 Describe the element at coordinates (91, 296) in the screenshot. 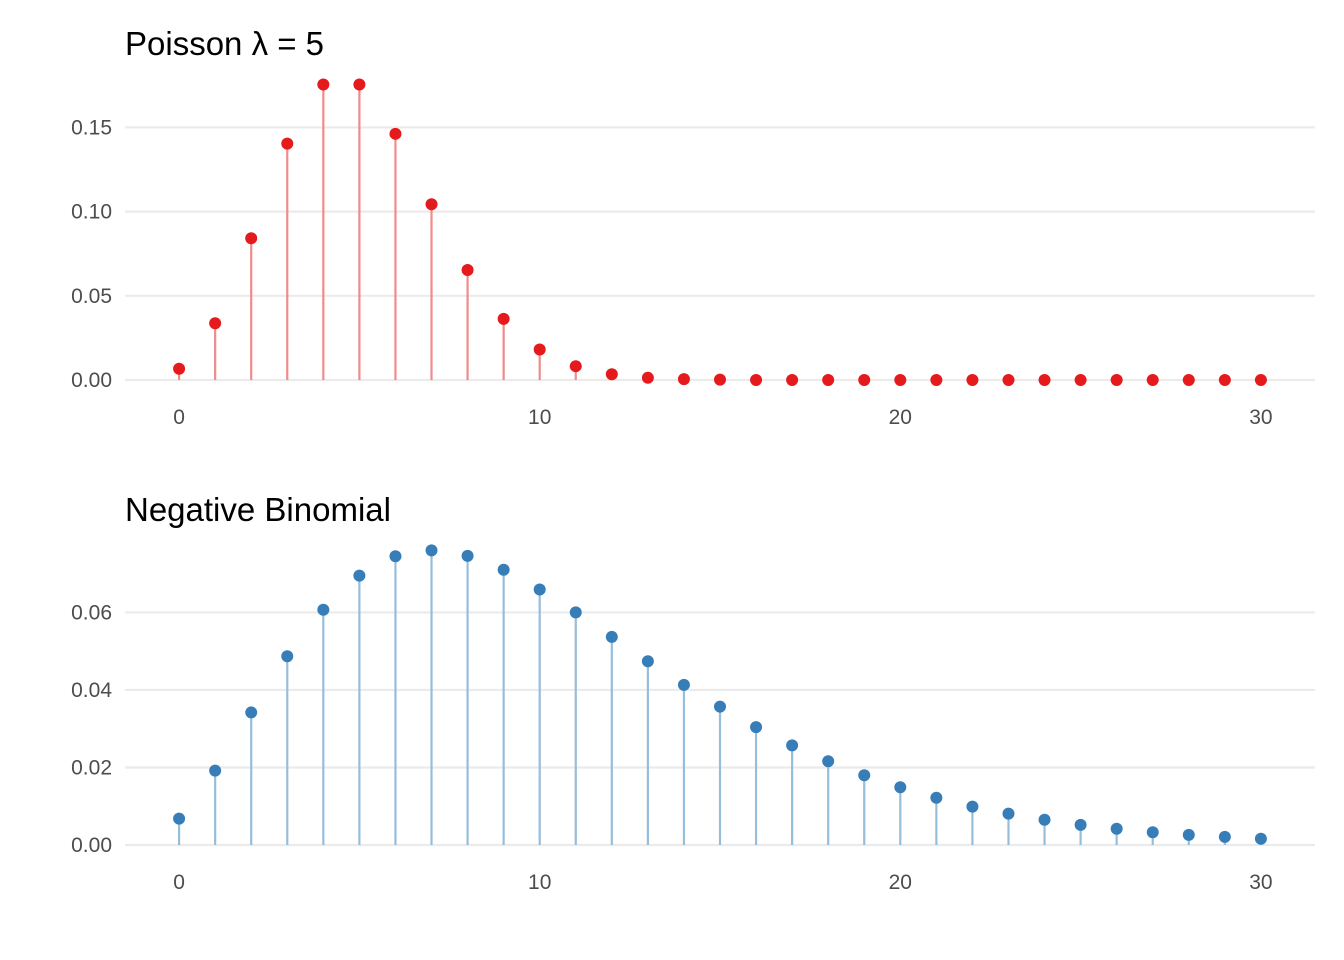

I see `poisson-y-tick-label: 0.05` at that location.